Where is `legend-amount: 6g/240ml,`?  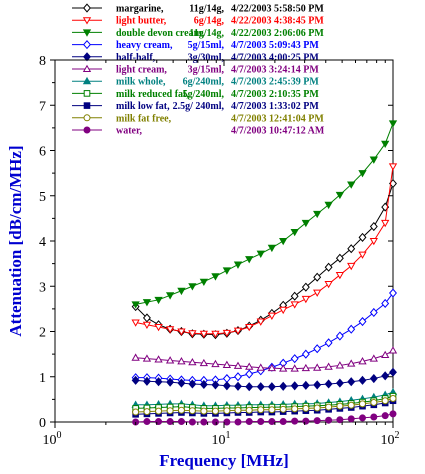 legend-amount: 6g/240ml, is located at coordinates (204, 82).